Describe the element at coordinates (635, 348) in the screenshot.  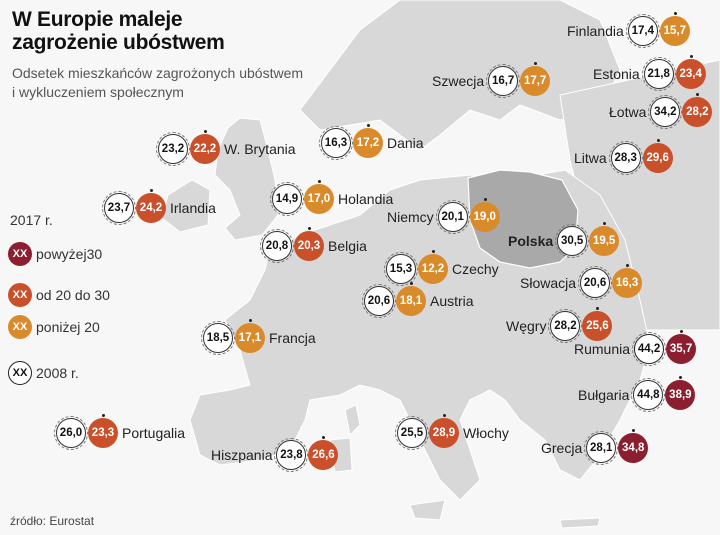
I see `country-rumunia: Rumunia 44,2 35,7` at that location.